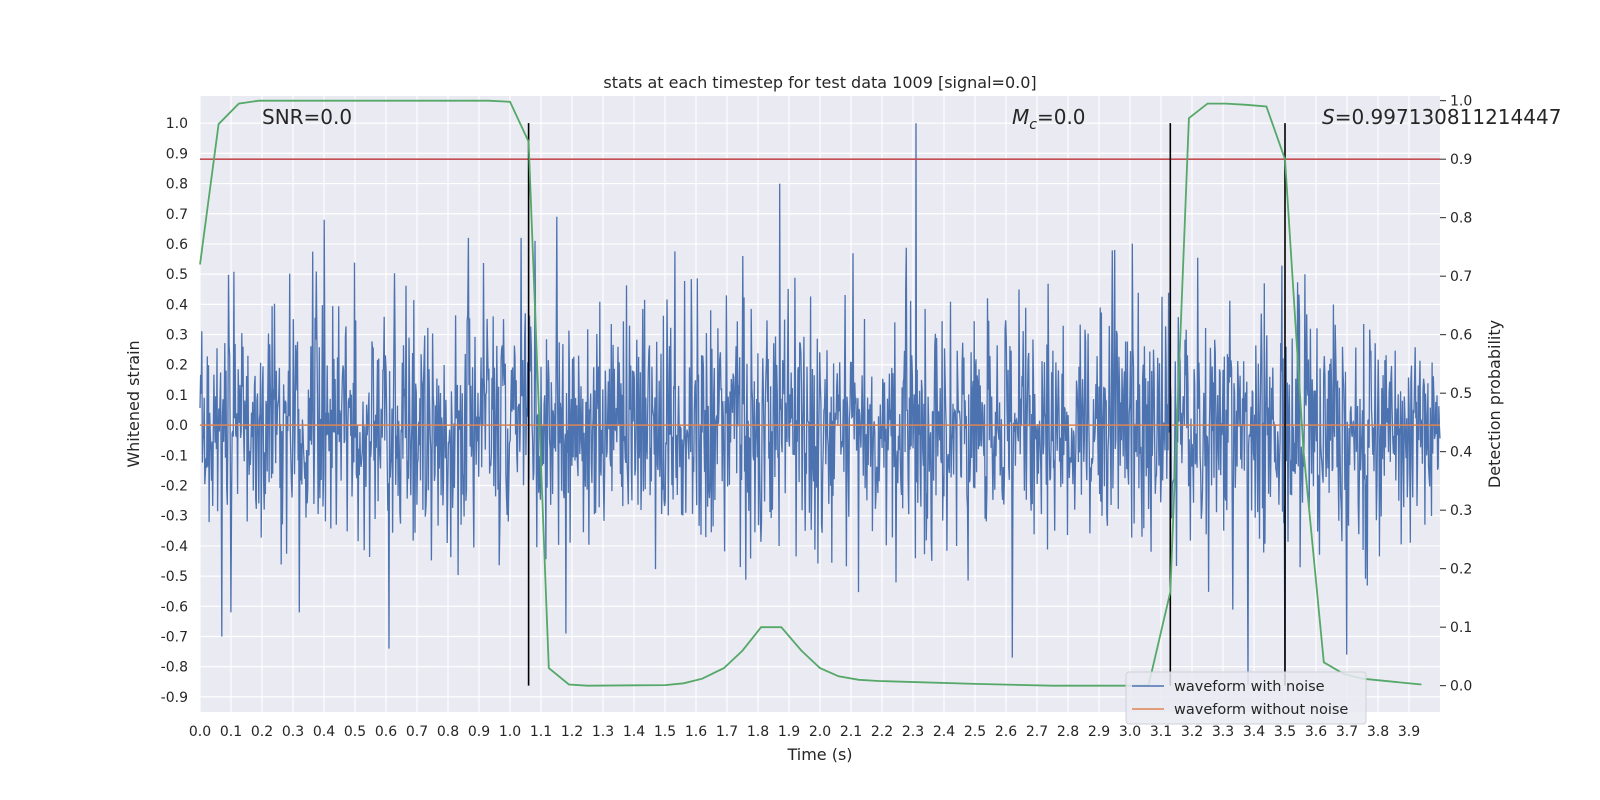 The image size is (1600, 800). Describe the element at coordinates (1130, 732) in the screenshot. I see `x-tick-label: 3.0` at that location.